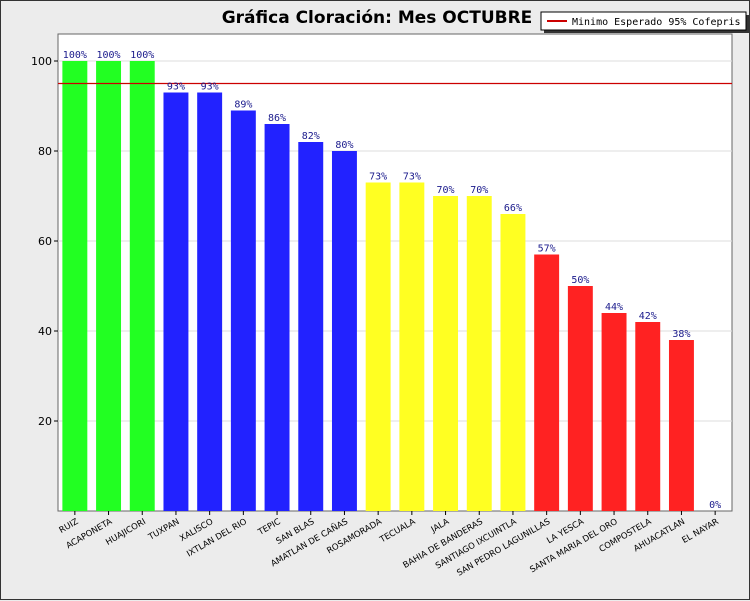 Image resolution: width=750 pixels, height=601 pixels. I want to click on legend: Minimo Esperado 95% Cofepris, so click(644, 22).